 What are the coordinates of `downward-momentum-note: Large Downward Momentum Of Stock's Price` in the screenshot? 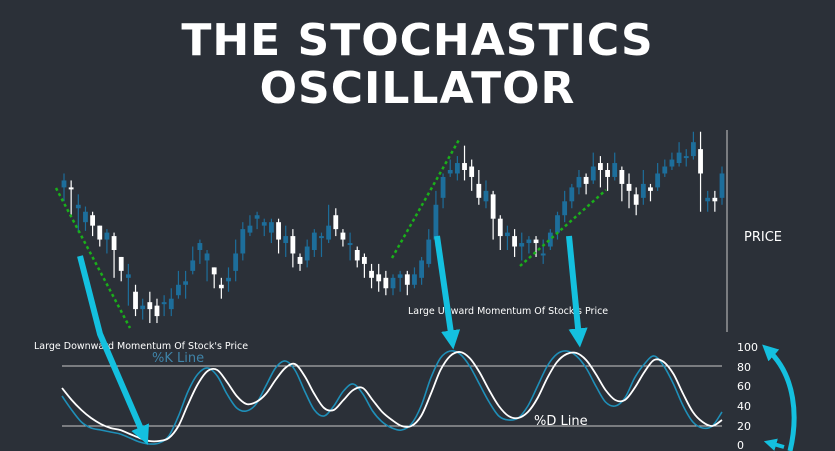 It's located at (141, 346).